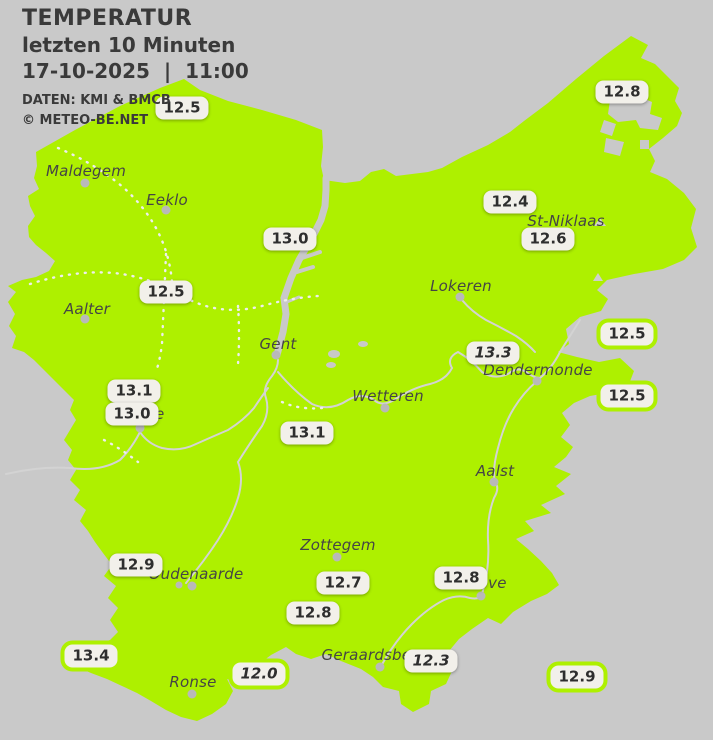  What do you see at coordinates (85, 120) in the screenshot?
I see `copyright-label: © METEO-BE.NET` at bounding box center [85, 120].